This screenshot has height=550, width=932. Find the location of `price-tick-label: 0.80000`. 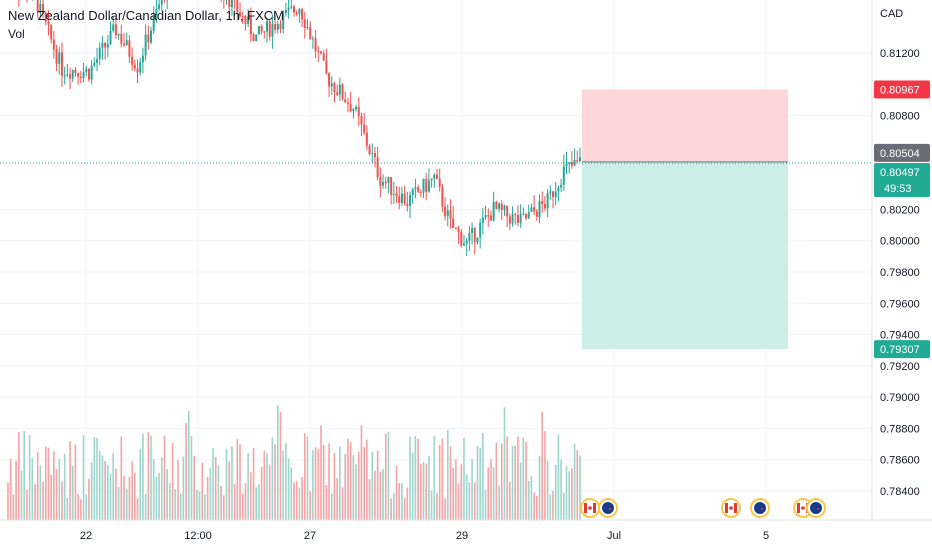

price-tick-label: 0.80000 is located at coordinates (900, 242).